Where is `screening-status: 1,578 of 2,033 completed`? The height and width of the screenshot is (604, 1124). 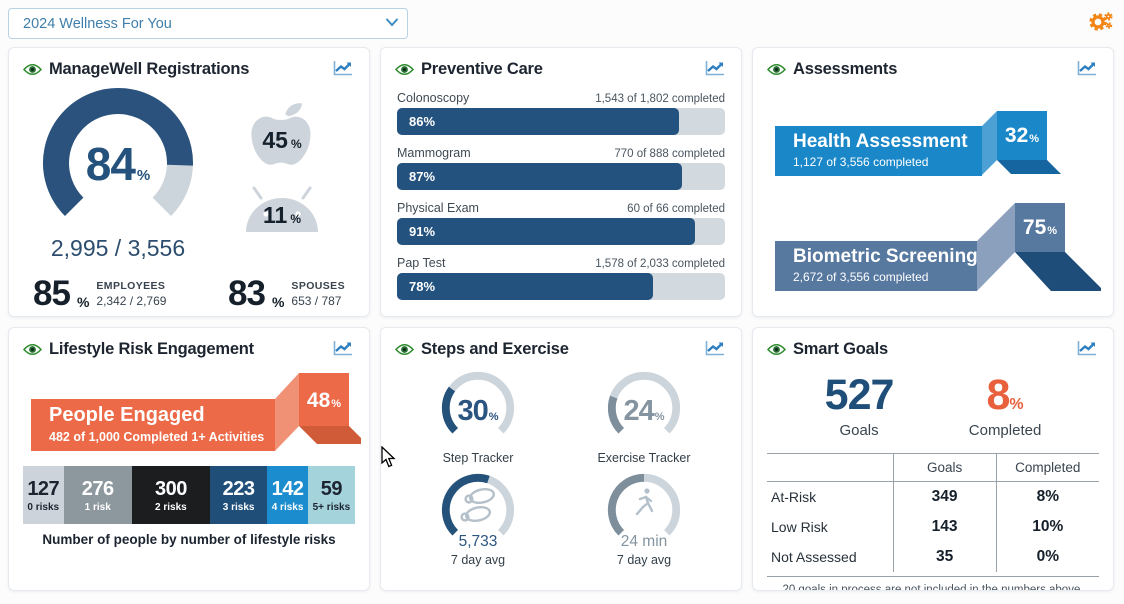
screening-status: 1,578 of 2,033 completed is located at coordinates (660, 264).